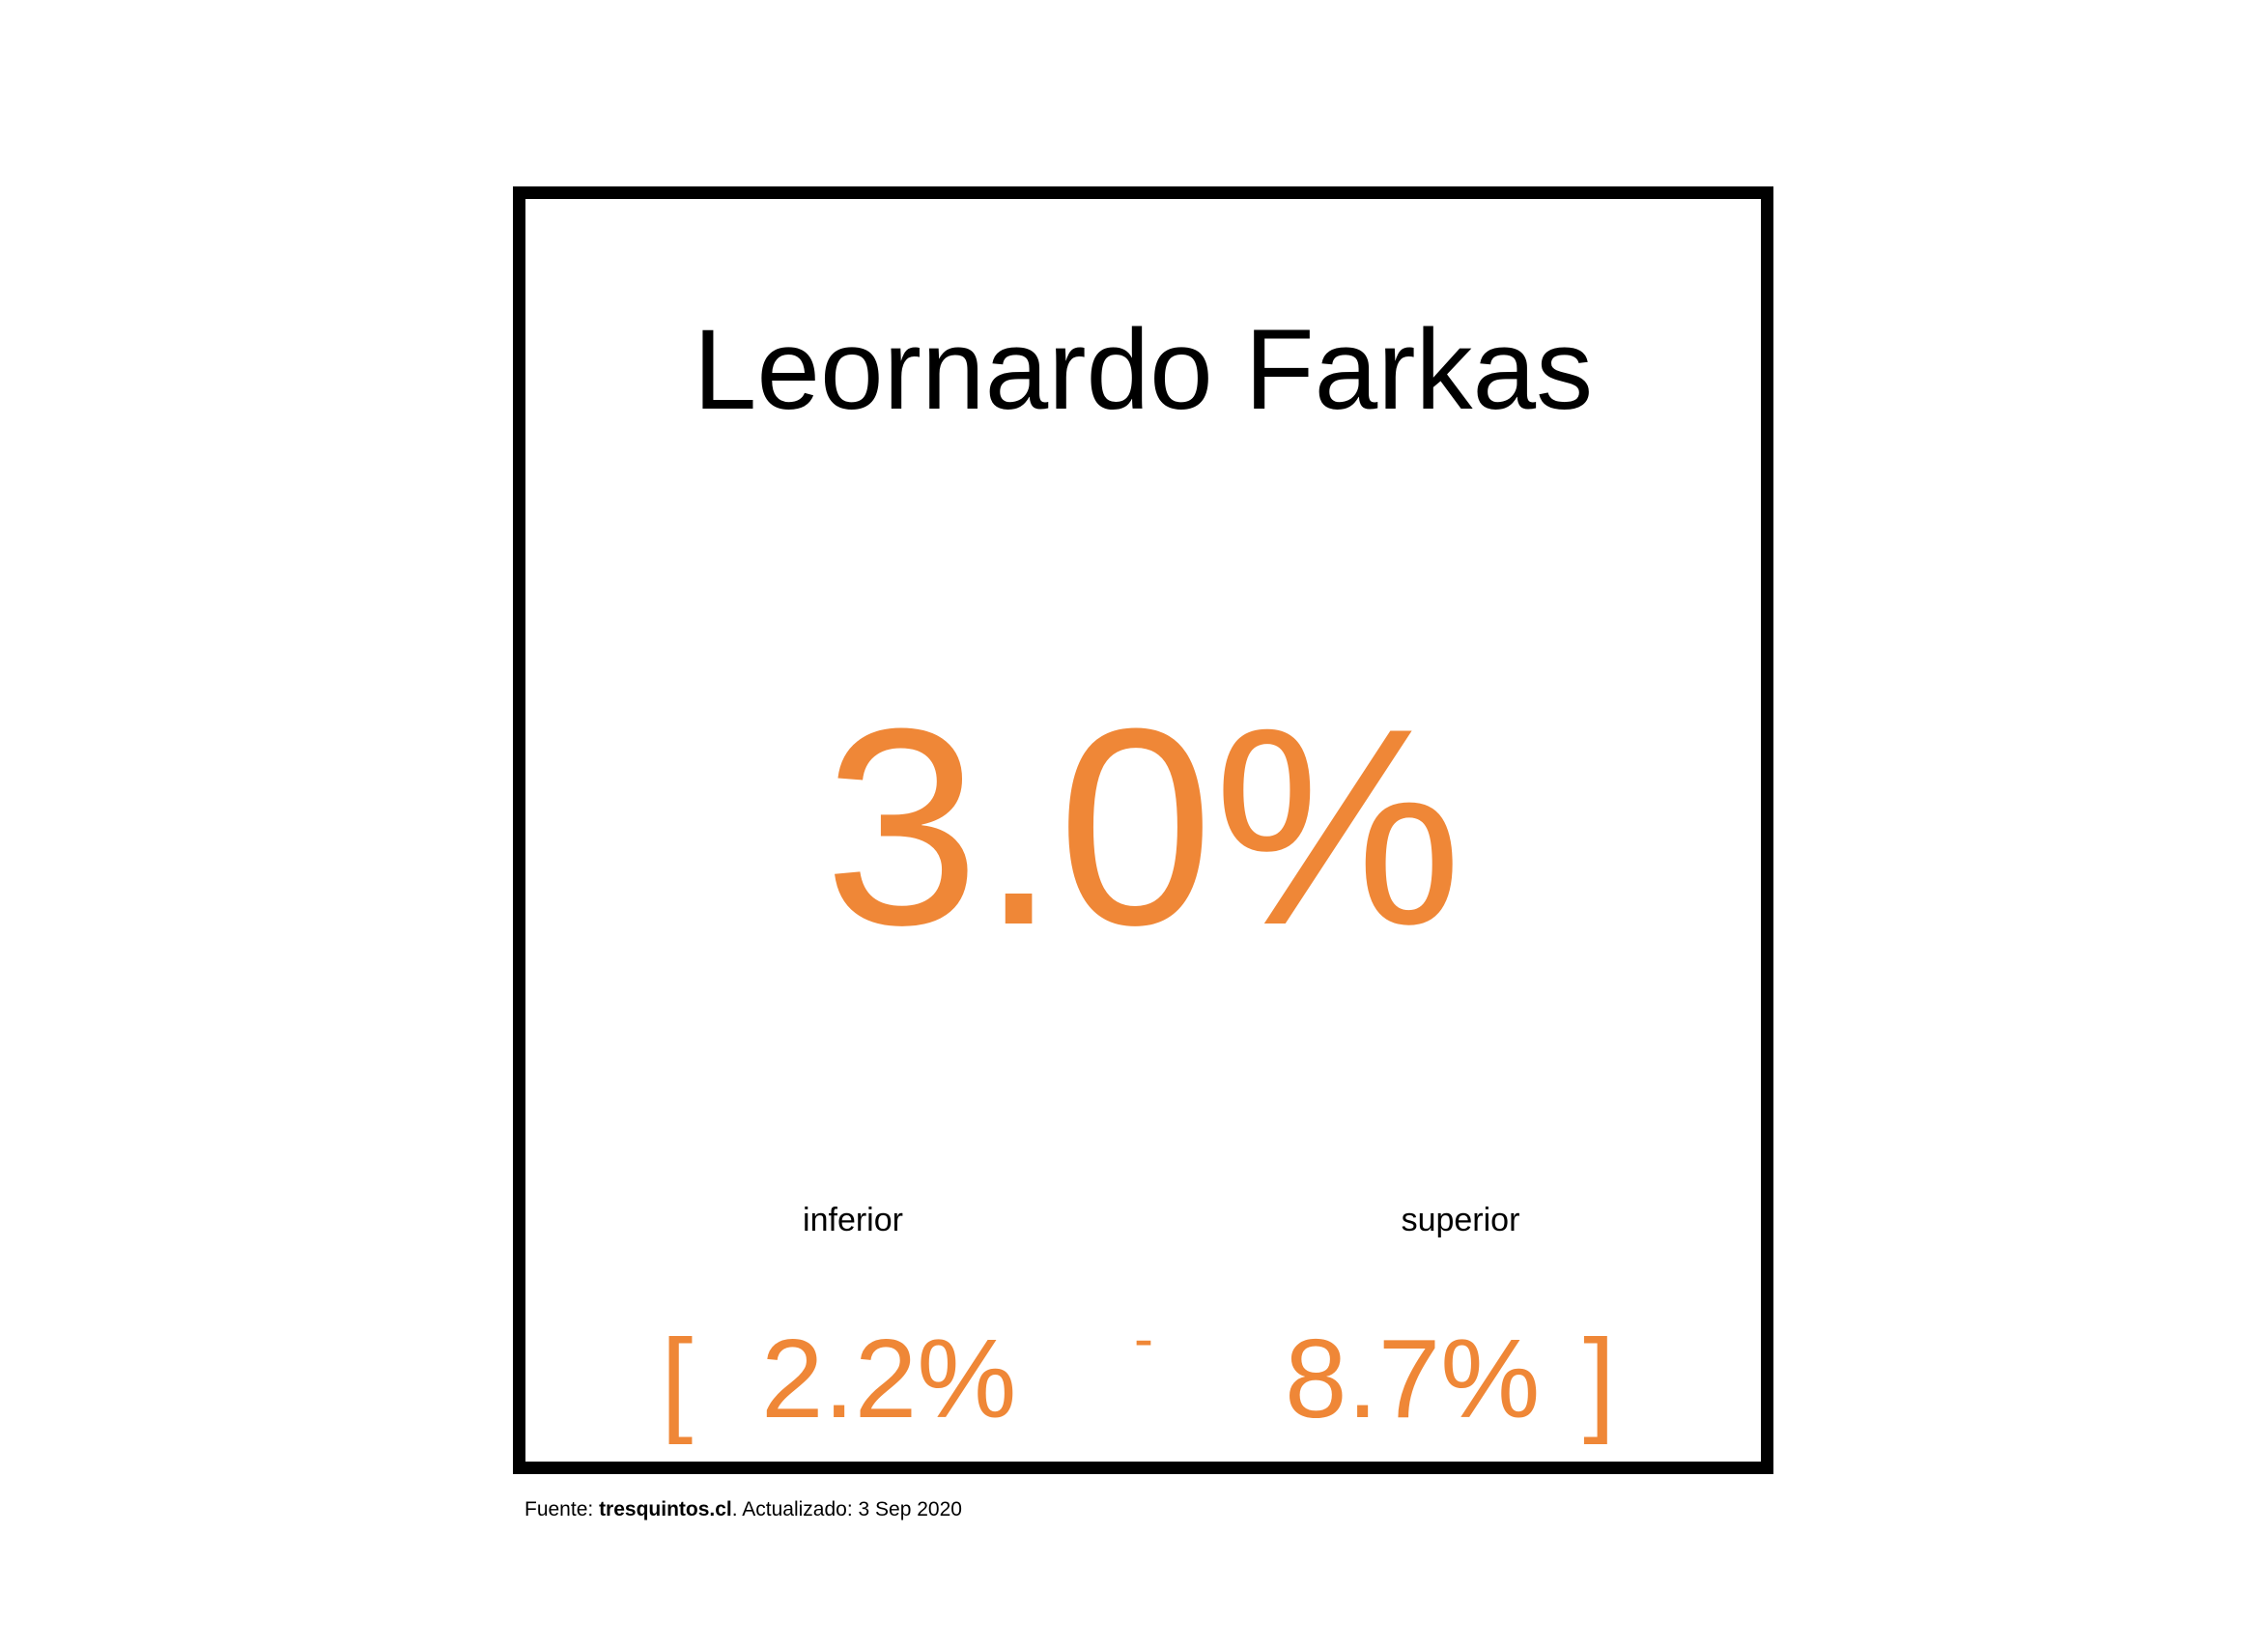 The width and height of the screenshot is (2268, 1648). I want to click on main-estimate-value: 3.0%, so click(1143, 826).